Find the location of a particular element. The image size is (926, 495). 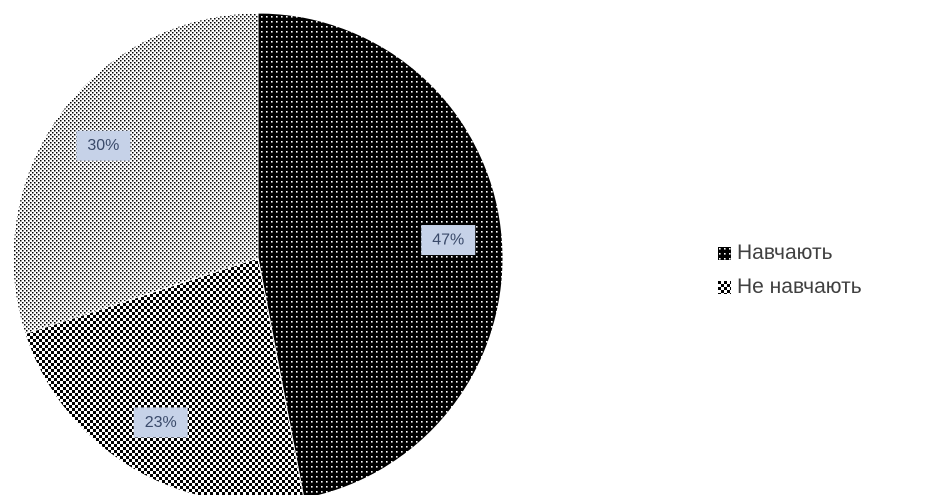

legend-label-2: Не навчають is located at coordinates (799, 286).